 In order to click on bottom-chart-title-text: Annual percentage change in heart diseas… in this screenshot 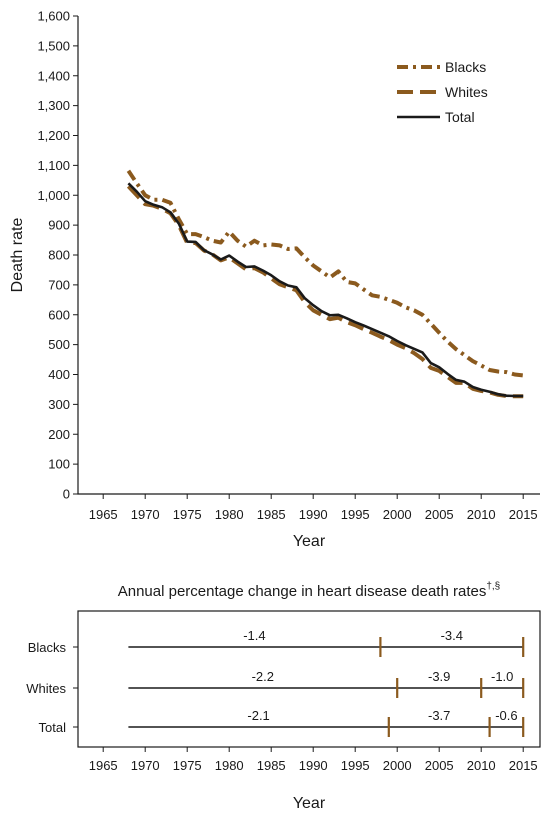, I will do `click(302, 591)`.